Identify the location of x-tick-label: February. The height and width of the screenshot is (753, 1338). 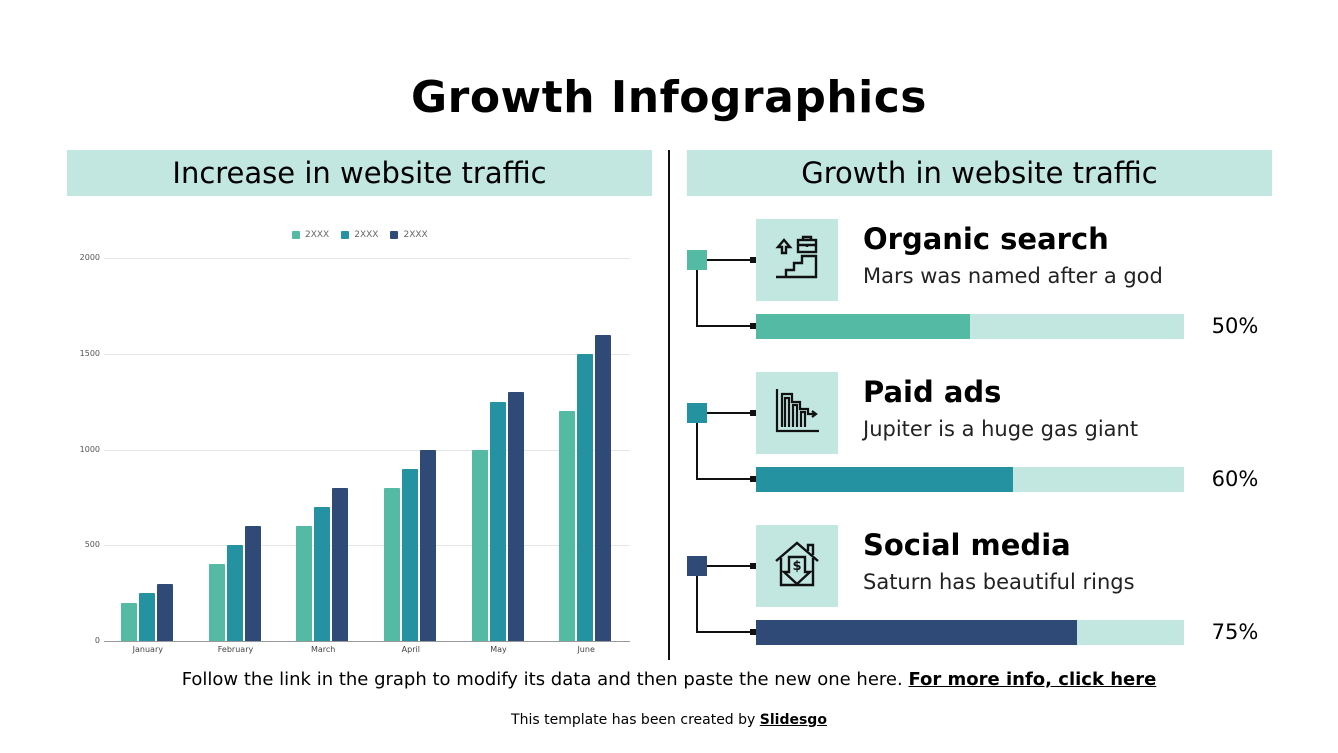
(235, 649).